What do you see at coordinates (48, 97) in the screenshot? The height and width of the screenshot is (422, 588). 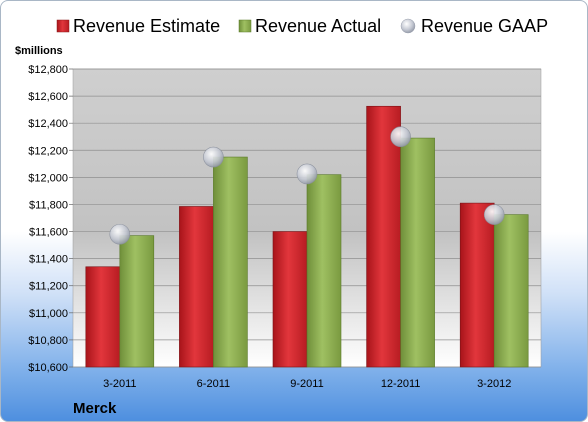 I see `y-tick-label: $12,600` at bounding box center [48, 97].